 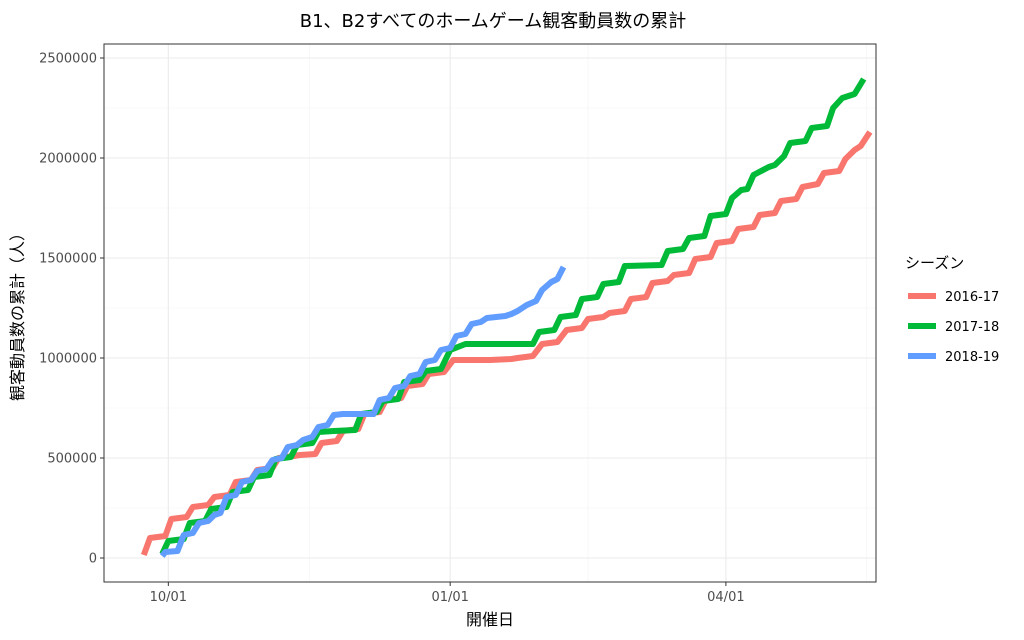 What do you see at coordinates (934, 263) in the screenshot?
I see `legend-title: シーズン` at bounding box center [934, 263].